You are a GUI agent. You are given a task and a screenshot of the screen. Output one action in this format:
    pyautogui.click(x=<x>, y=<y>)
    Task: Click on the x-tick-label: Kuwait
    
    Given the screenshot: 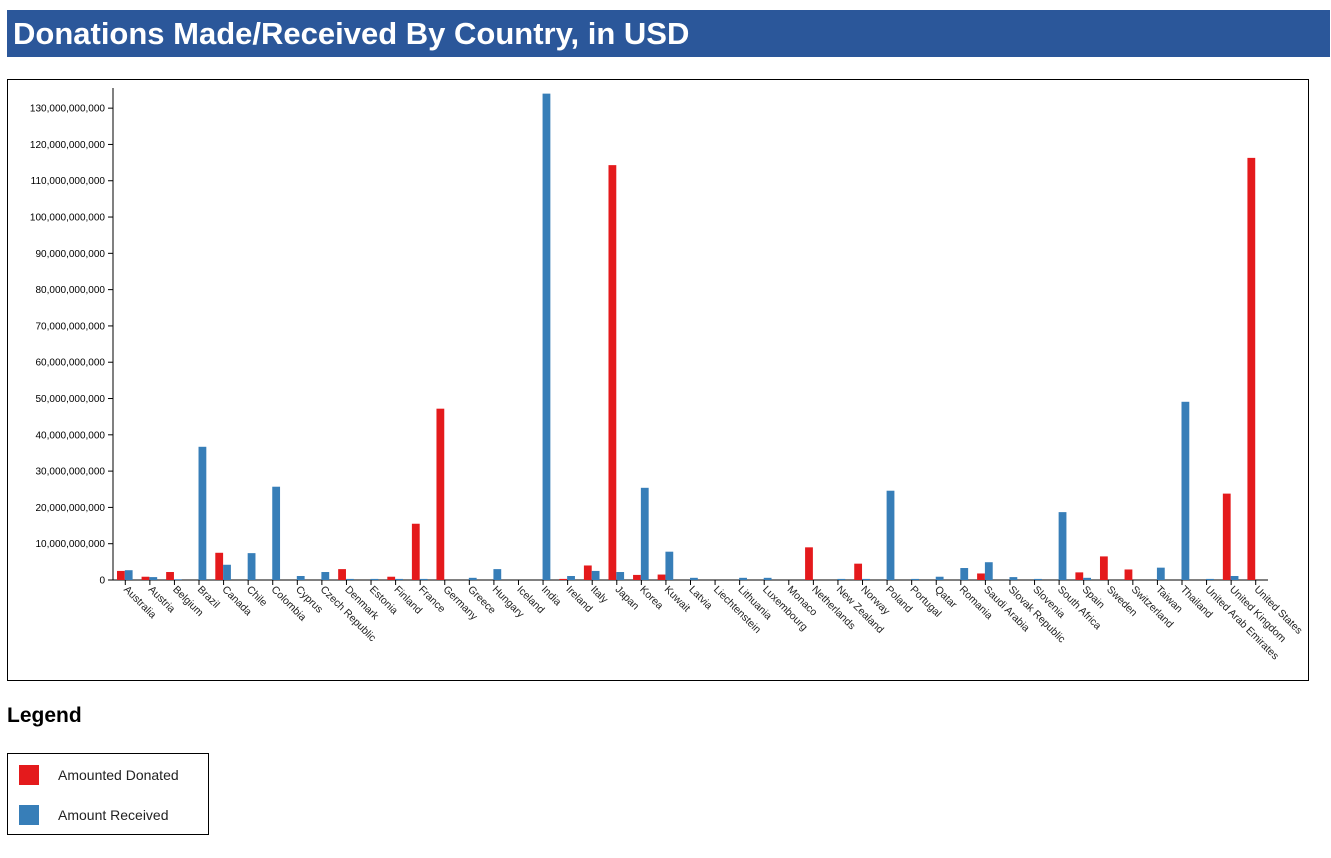 What is the action you would take?
    pyautogui.click(x=677, y=599)
    